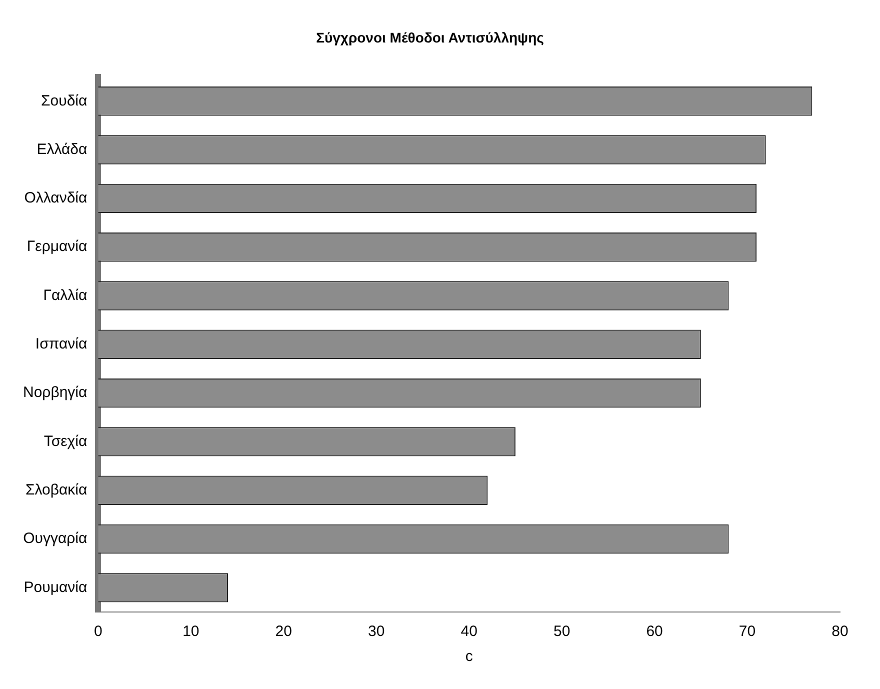 The image size is (880, 689). What do you see at coordinates (840, 631) in the screenshot?
I see `x-tick-label: 80` at bounding box center [840, 631].